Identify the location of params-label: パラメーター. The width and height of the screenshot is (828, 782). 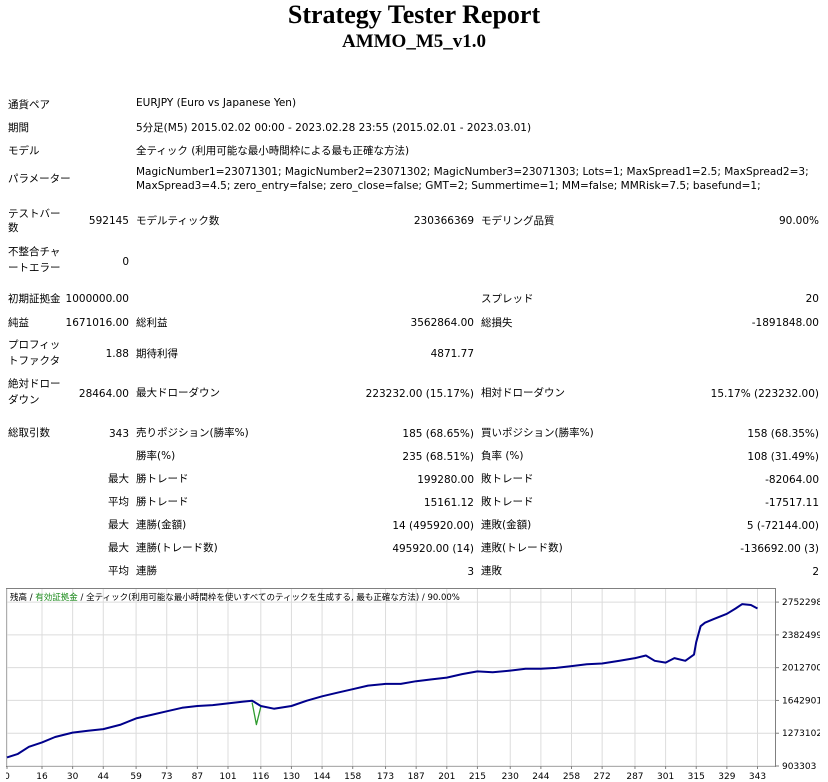
(39, 179).